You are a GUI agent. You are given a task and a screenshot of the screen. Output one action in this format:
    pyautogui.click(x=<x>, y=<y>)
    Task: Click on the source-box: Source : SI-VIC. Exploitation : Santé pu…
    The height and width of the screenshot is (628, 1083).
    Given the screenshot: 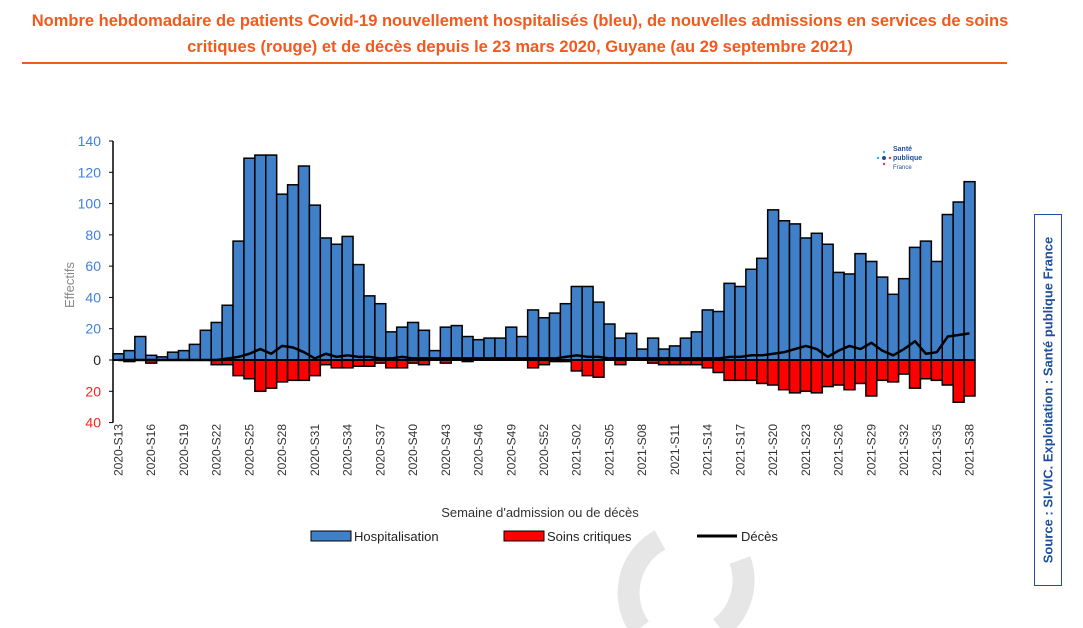 What is the action you would take?
    pyautogui.click(x=1048, y=400)
    